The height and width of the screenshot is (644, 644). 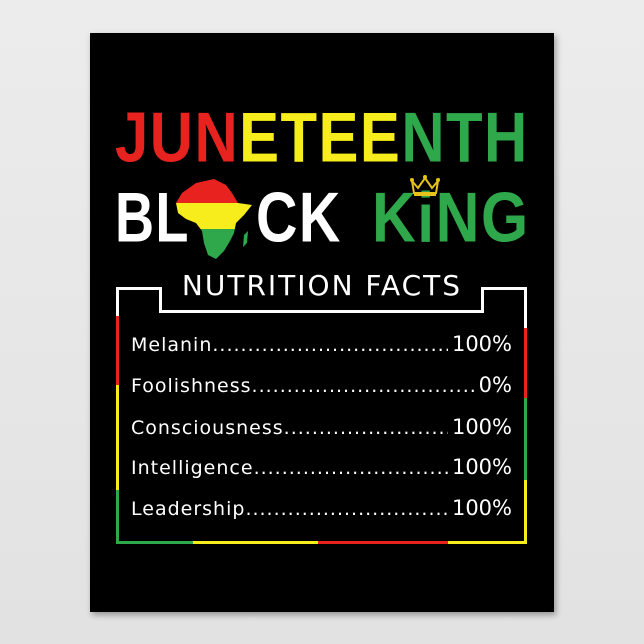 I want to click on fact-row-melanin: Melanin 100%, so click(x=321, y=345).